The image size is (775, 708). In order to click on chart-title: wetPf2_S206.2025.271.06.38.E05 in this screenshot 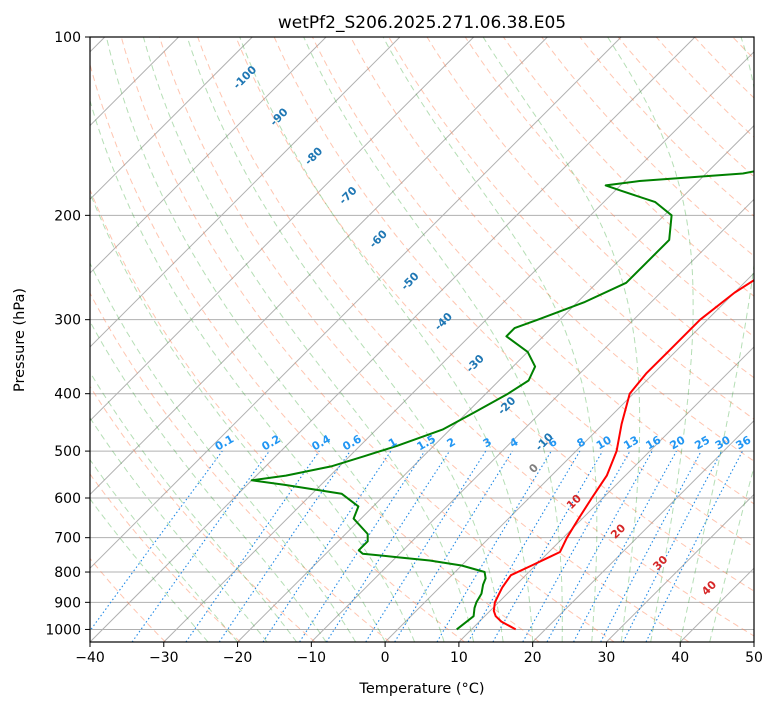, I will do `click(422, 23)`.